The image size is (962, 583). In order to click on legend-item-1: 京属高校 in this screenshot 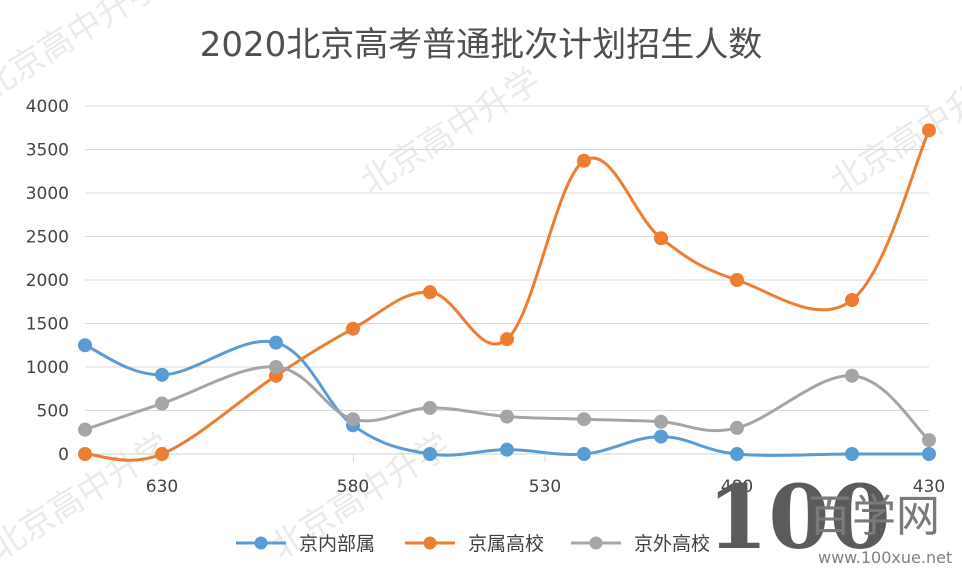, I will do `click(474, 544)`.